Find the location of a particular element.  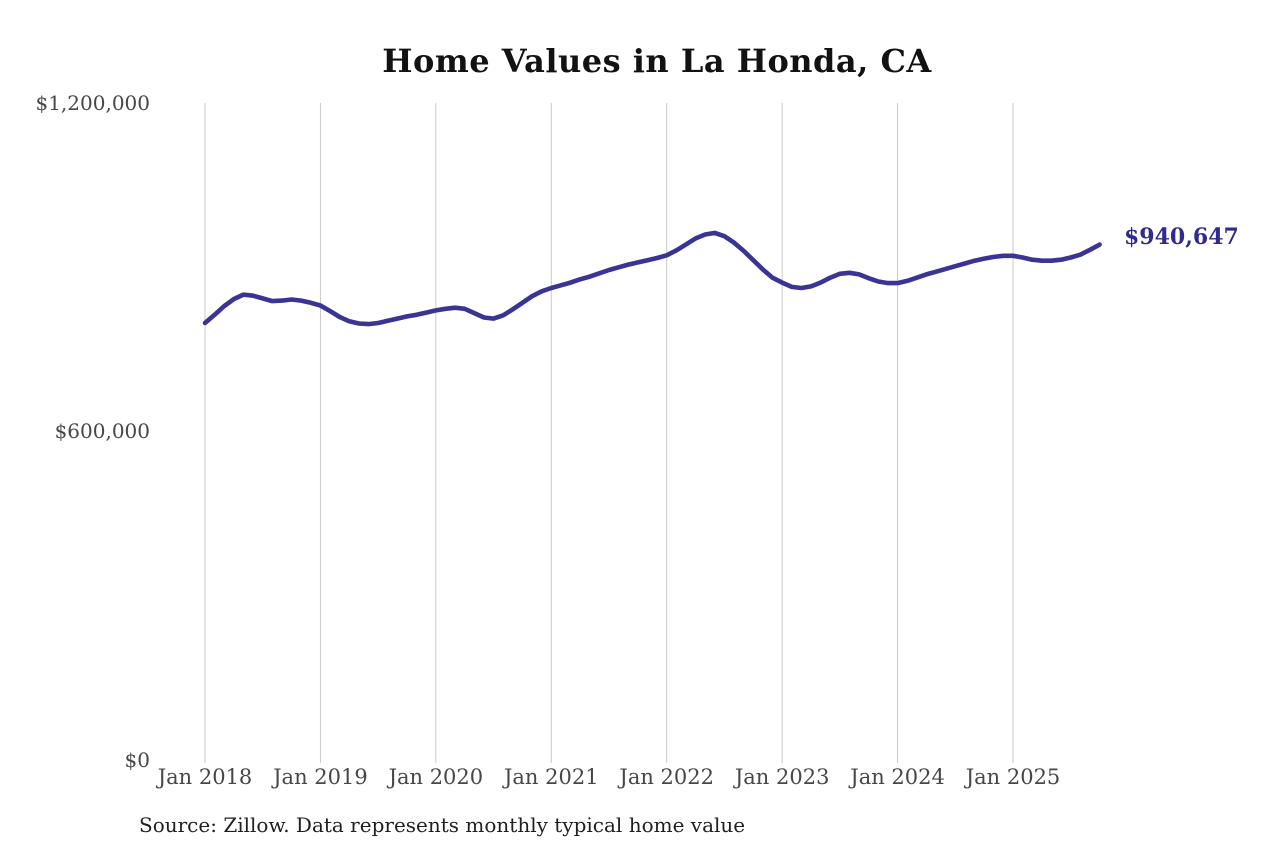

x-axis-label-jan-2021: Jan 2021 is located at coordinates (551, 777).